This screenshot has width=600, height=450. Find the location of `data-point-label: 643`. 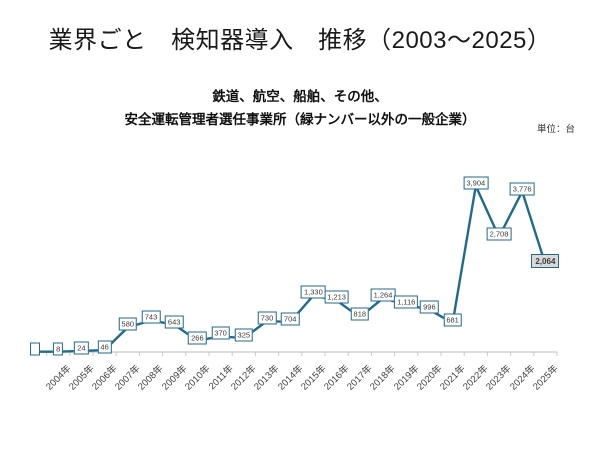

data-point-label: 643 is located at coordinates (174, 322).